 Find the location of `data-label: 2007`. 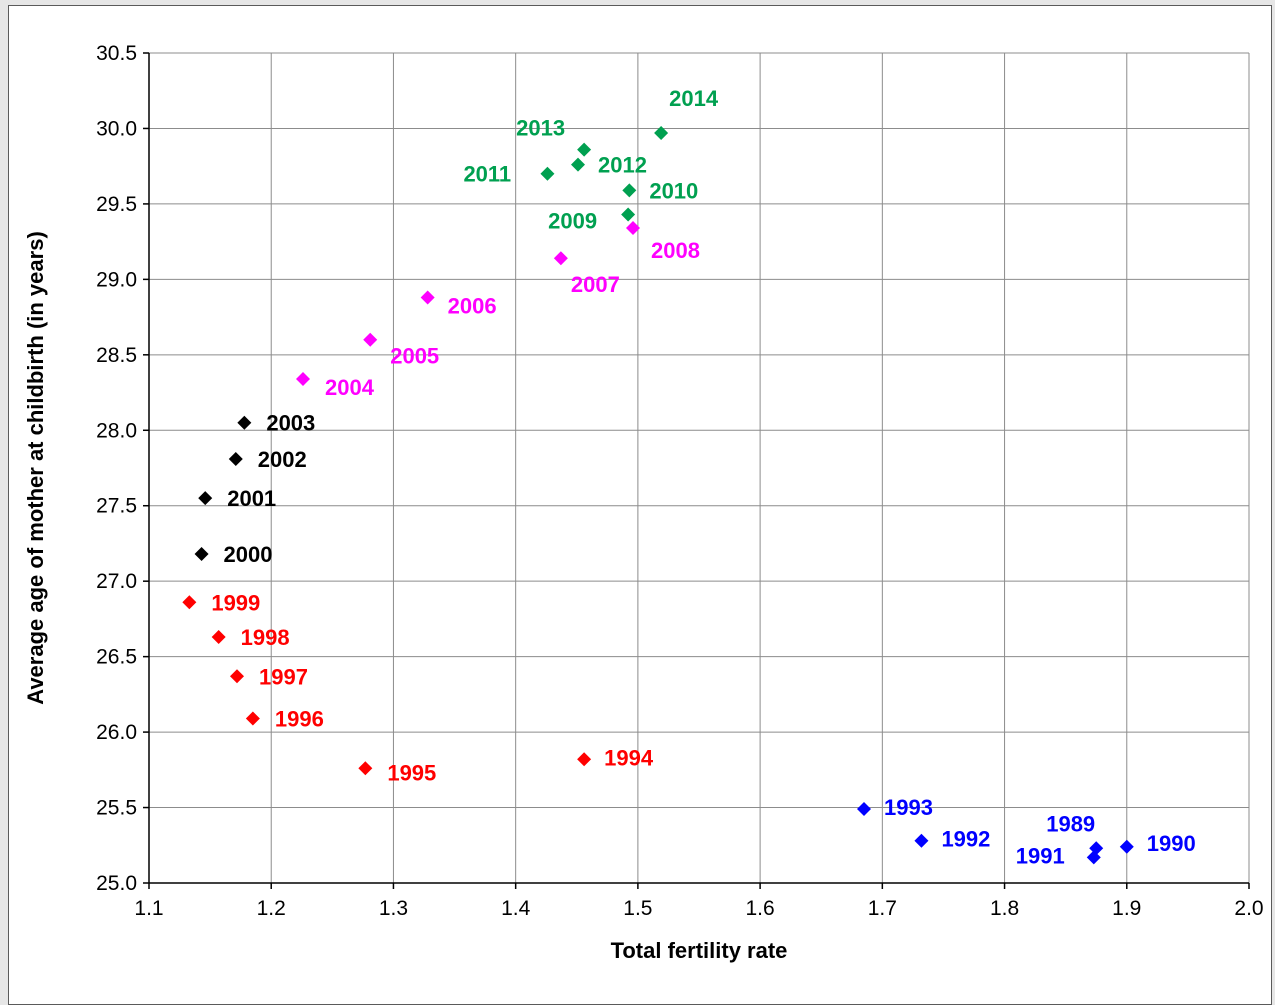

data-label: 2007 is located at coordinates (595, 284).